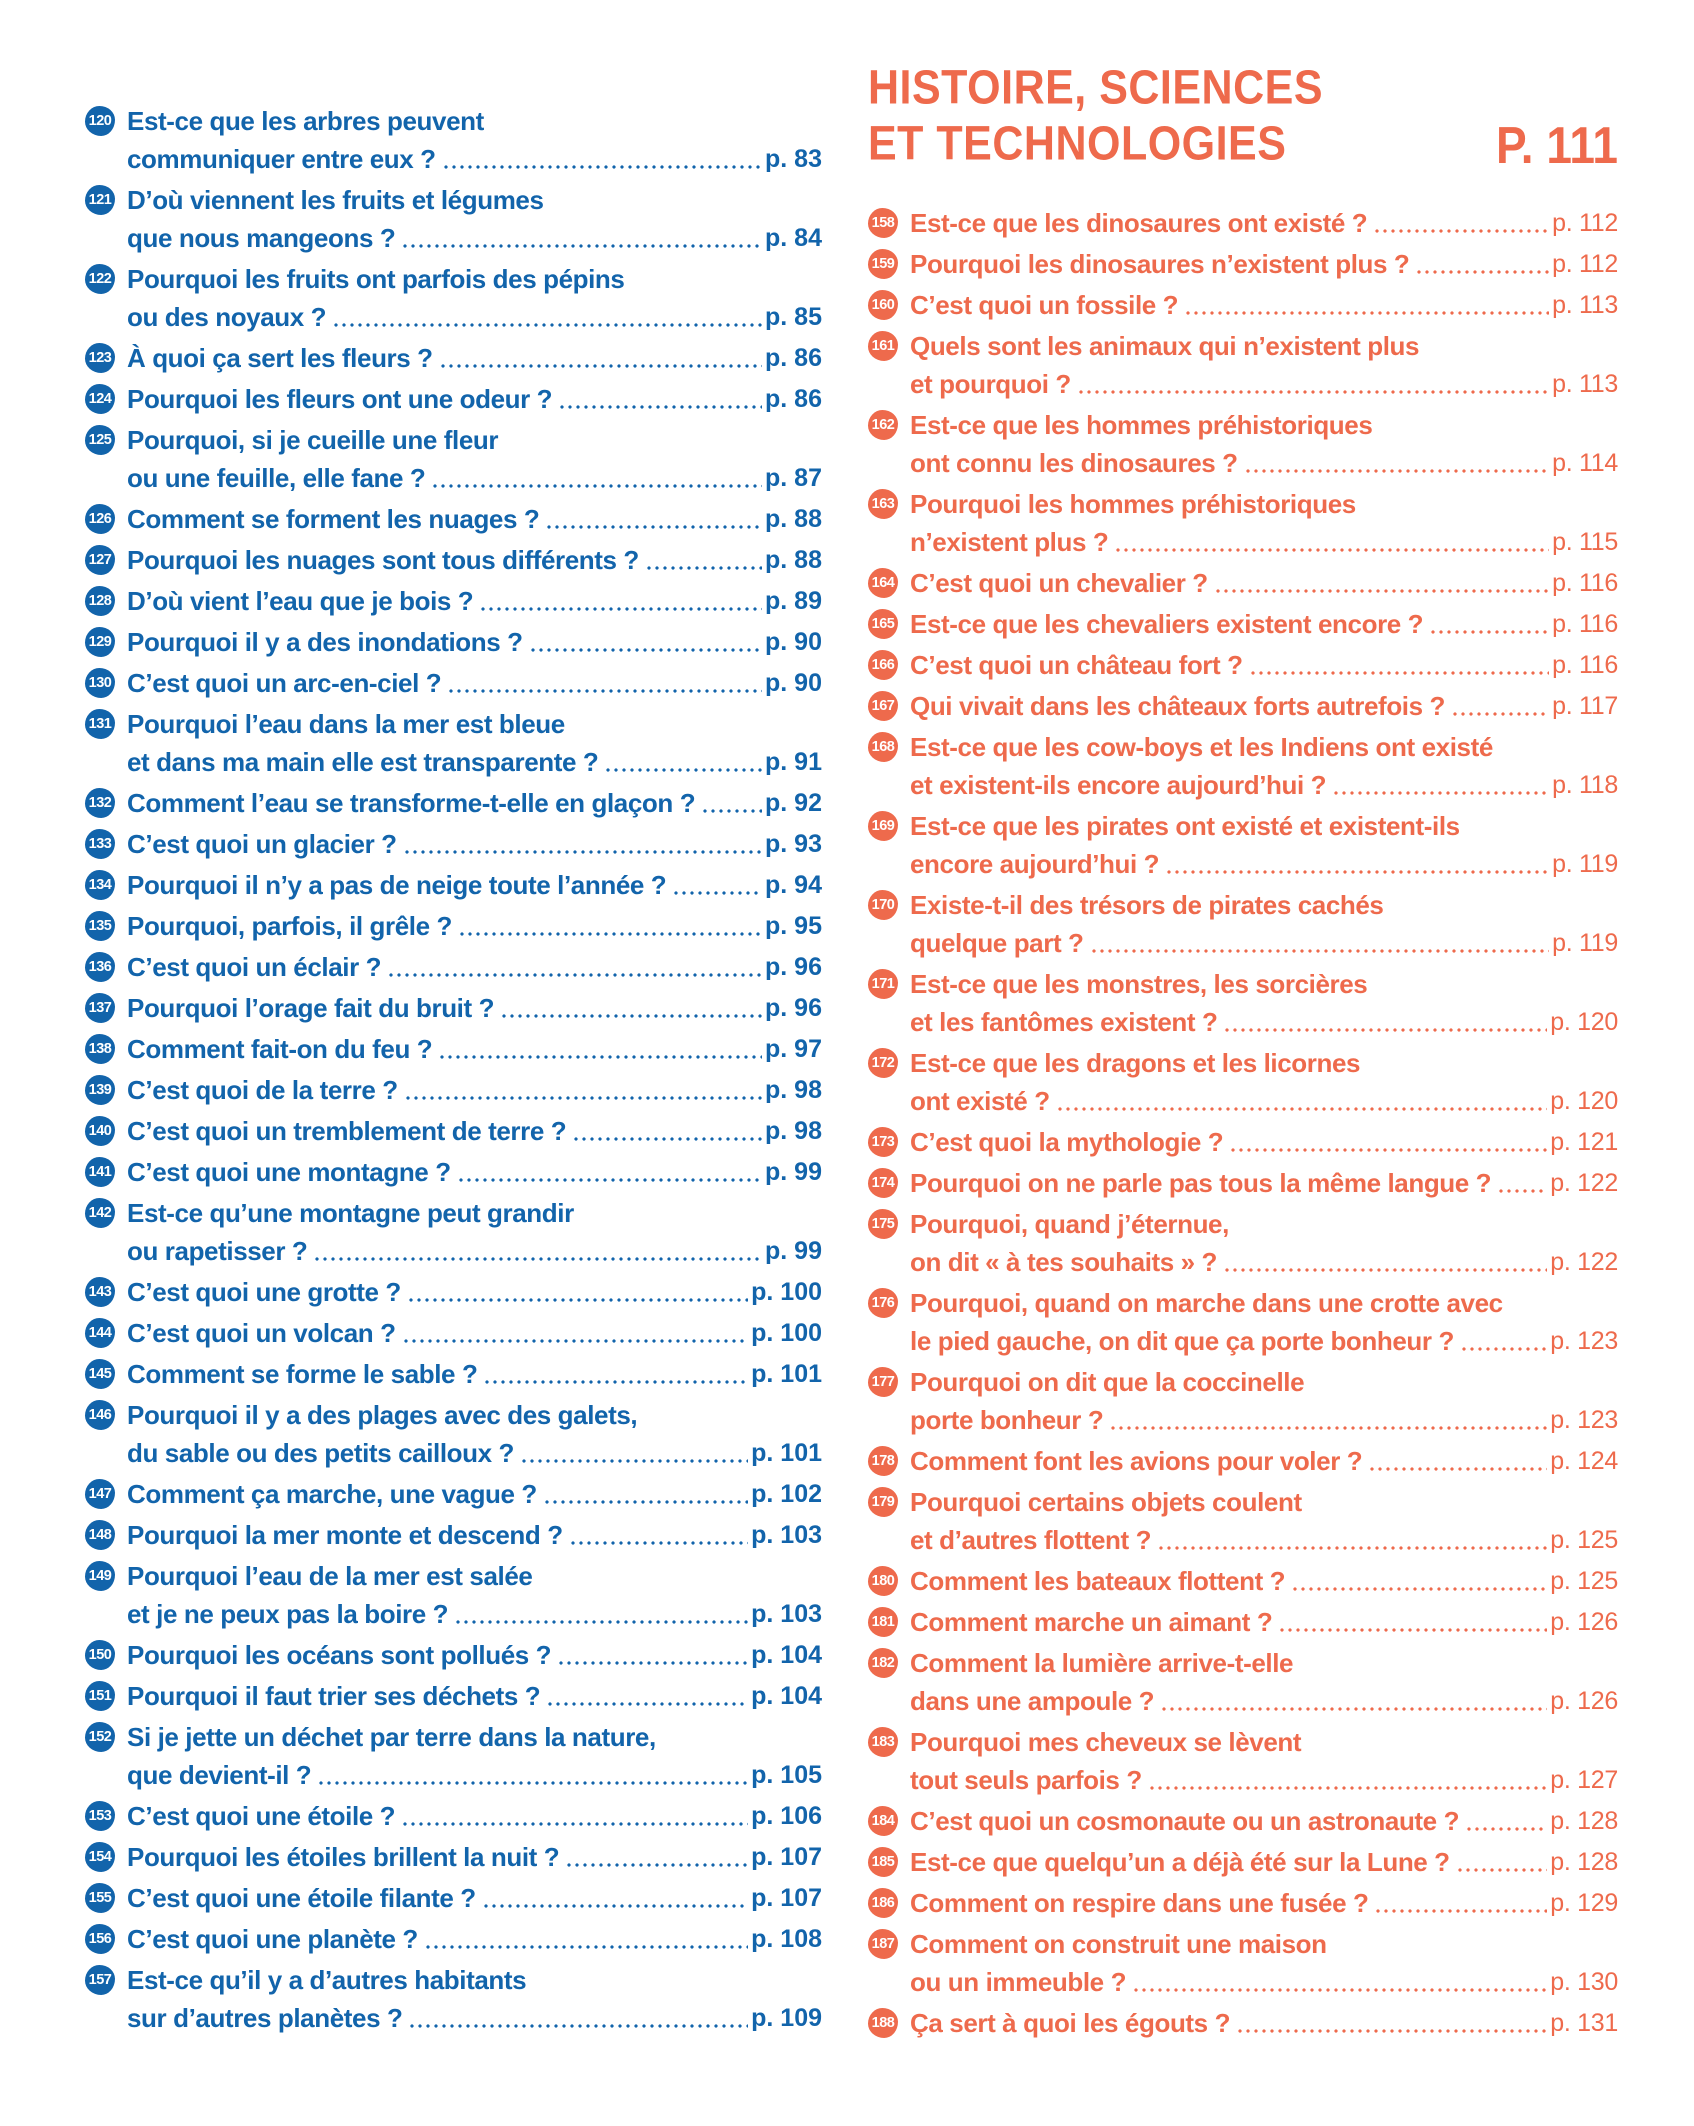  What do you see at coordinates (883, 504) in the screenshot?
I see `question-number-badge: 163` at bounding box center [883, 504].